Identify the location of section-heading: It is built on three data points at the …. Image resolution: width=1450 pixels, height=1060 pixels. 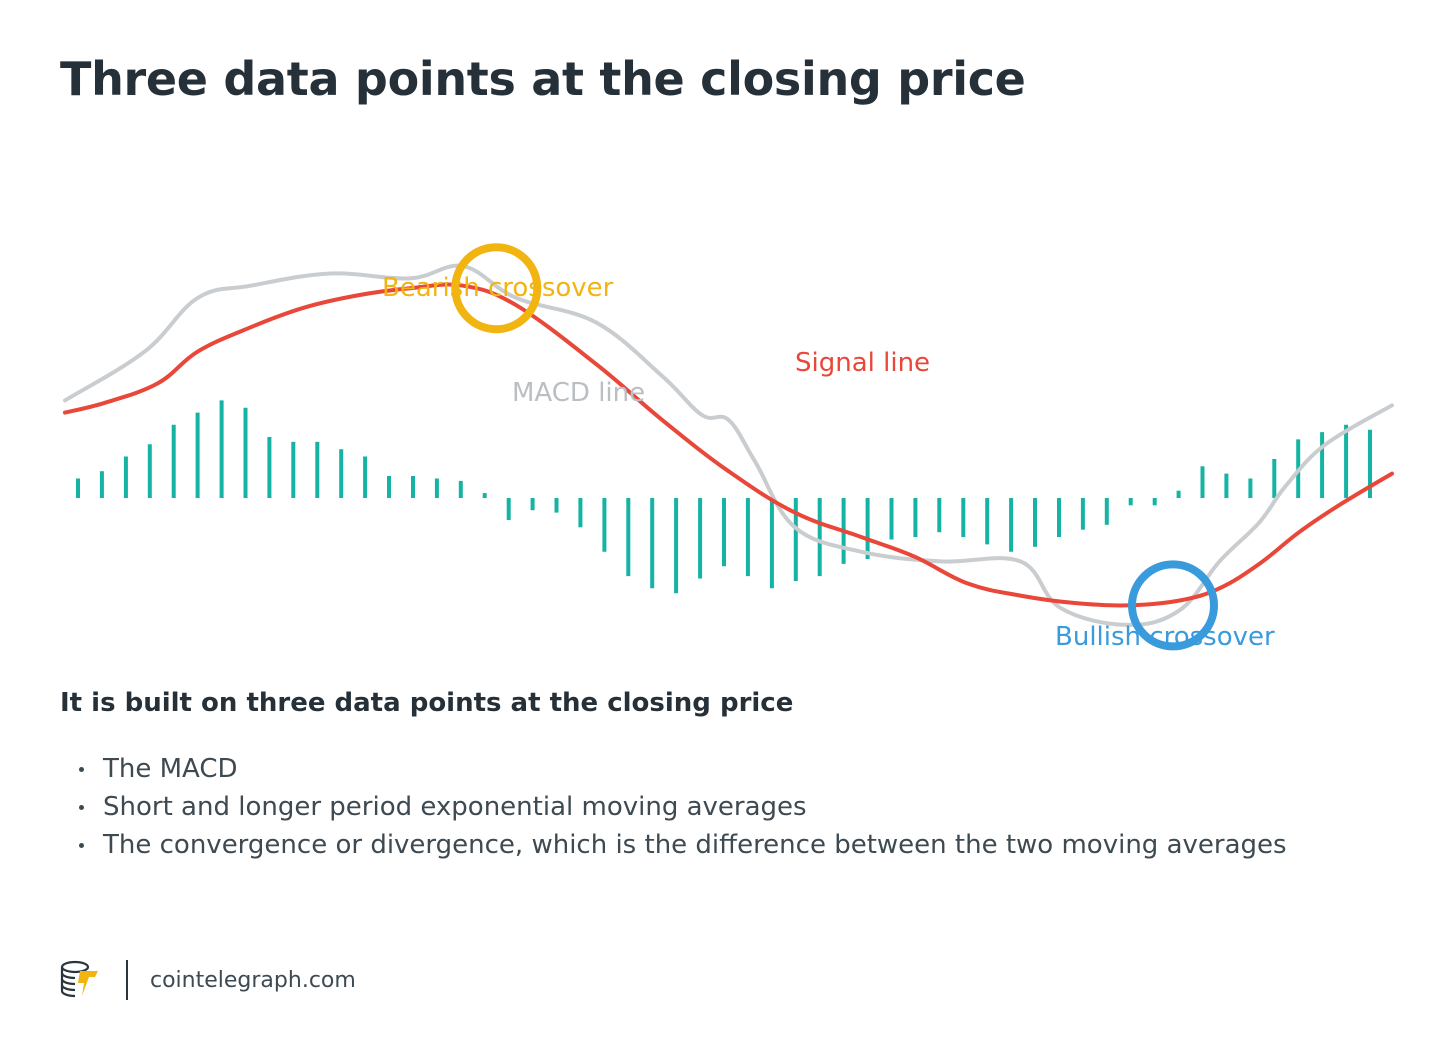
(427, 703).